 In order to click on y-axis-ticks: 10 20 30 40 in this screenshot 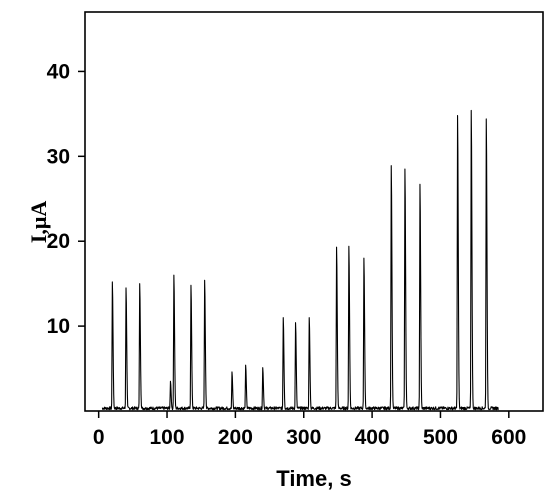, I will do `click(66, 199)`.